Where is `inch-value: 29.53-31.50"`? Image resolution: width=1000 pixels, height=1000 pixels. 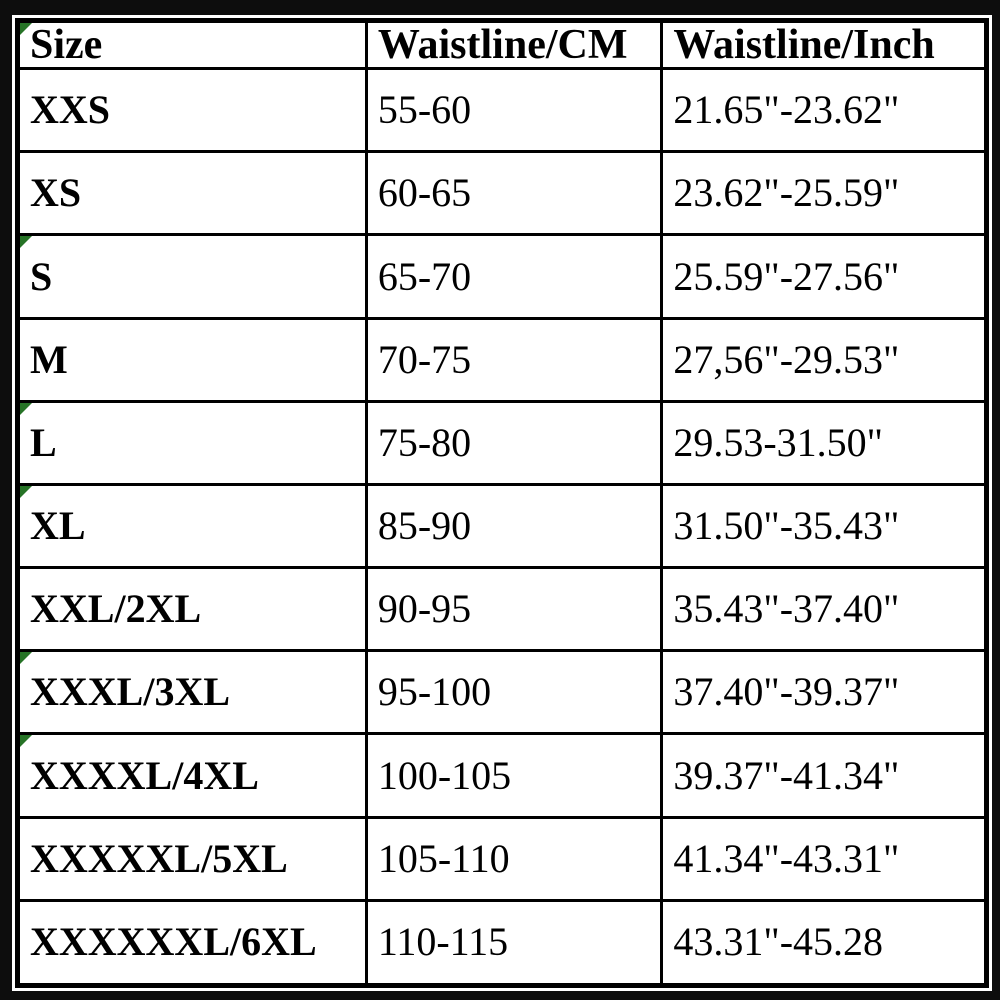 inch-value: 29.53-31.50" is located at coordinates (778, 442).